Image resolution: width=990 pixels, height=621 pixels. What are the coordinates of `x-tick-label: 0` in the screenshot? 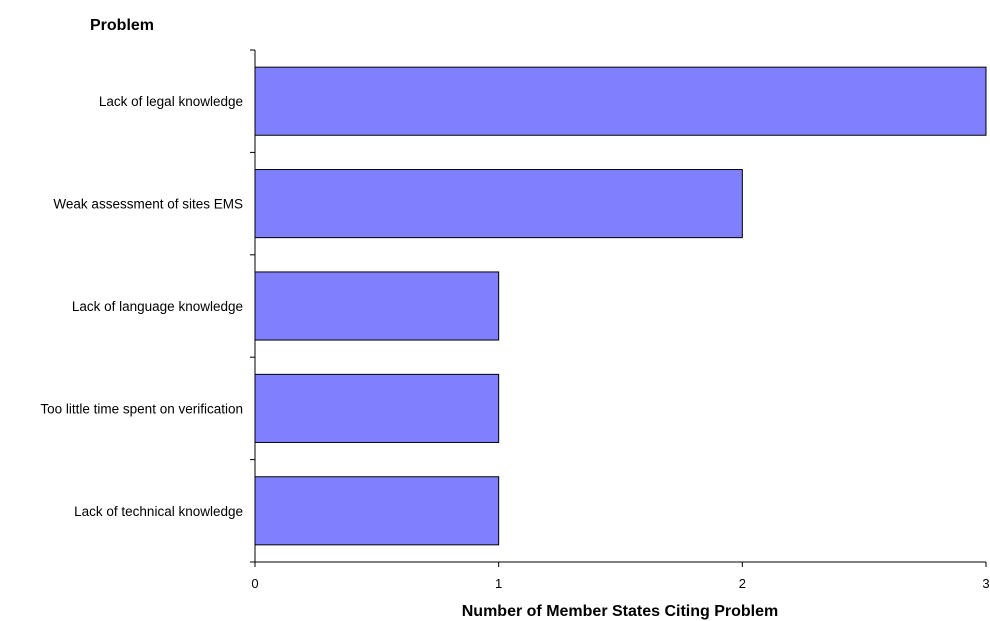 It's located at (254, 583).